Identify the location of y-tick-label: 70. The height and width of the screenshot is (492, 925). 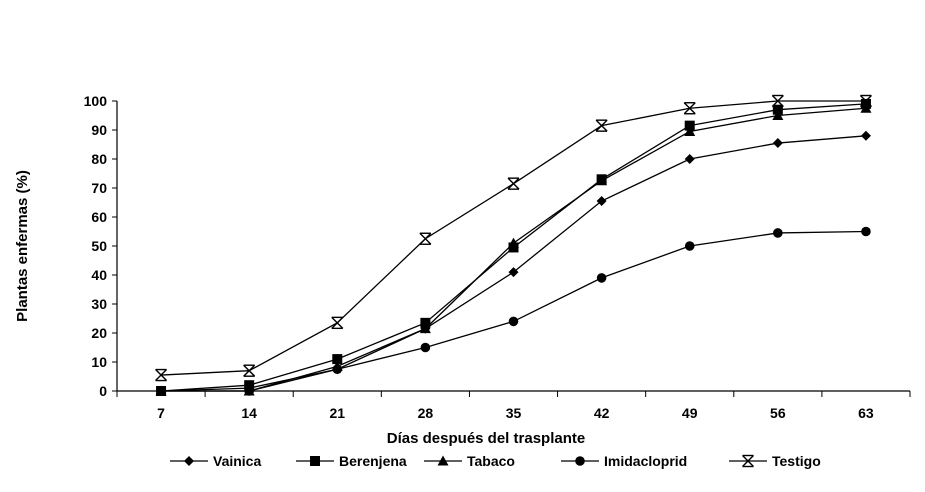
(99, 188).